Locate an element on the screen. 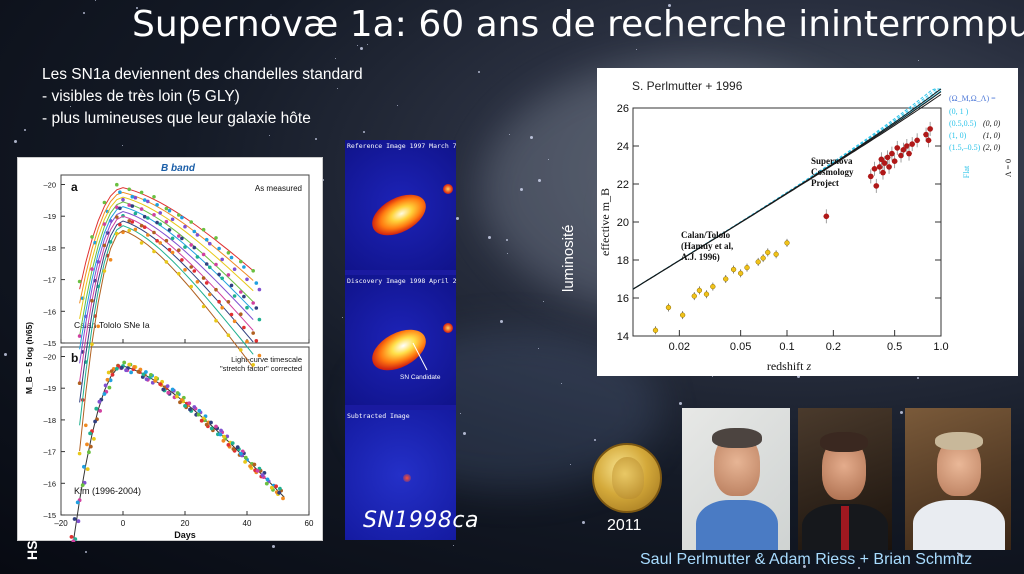 The image size is (1024, 574). panel-b-curve is located at coordinates (177, 451).